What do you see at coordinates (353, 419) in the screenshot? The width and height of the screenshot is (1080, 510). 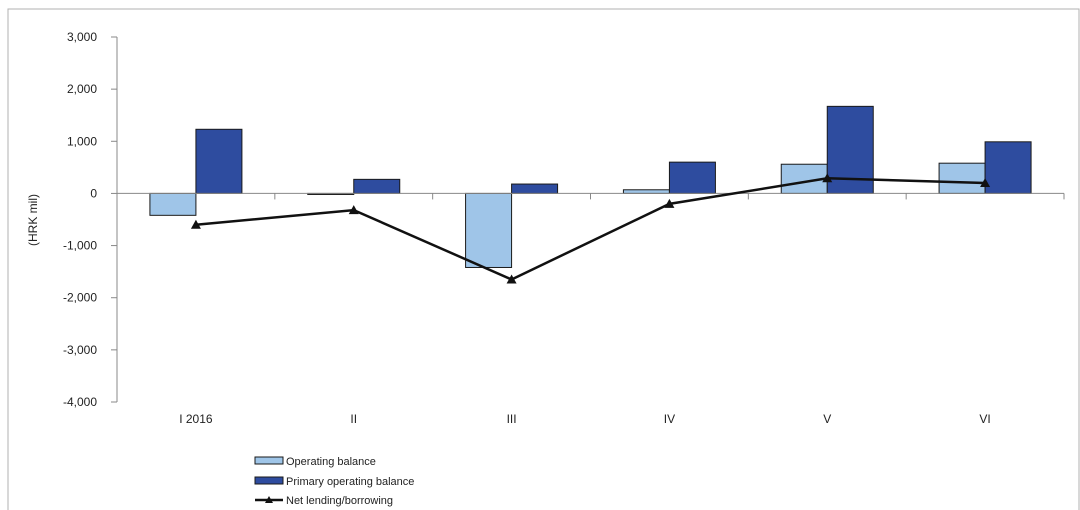 I see `x-tick-label: II` at bounding box center [353, 419].